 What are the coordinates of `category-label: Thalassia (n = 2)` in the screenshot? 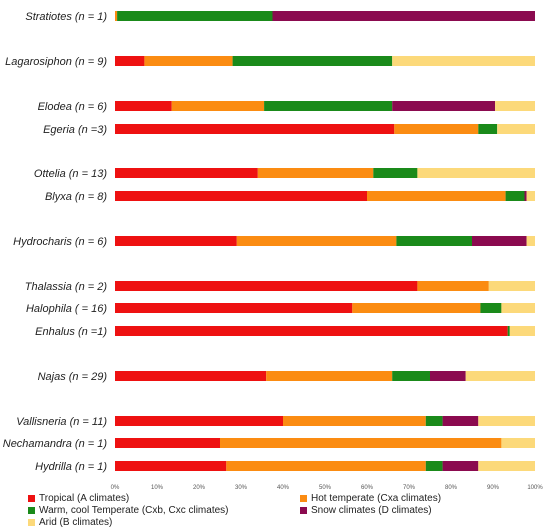 It's located at (66, 287).